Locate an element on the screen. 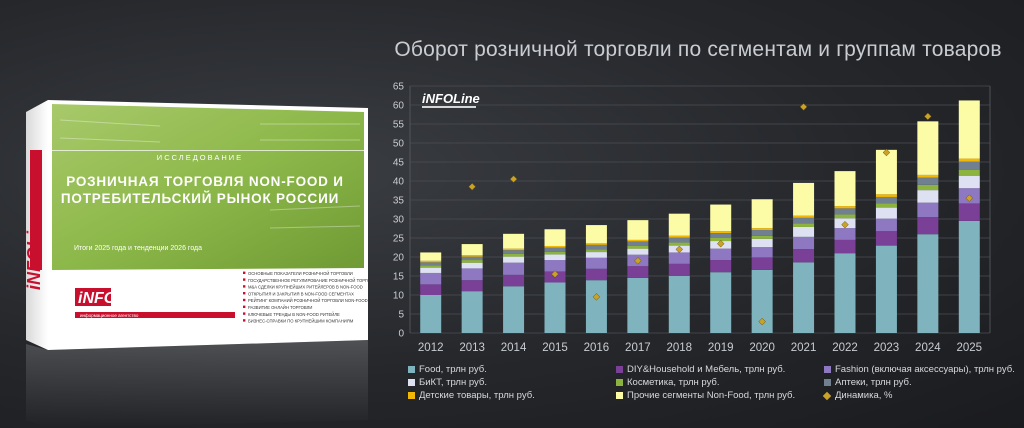  contents-item: КЛЮЧЕВЫЕ ТРЕНДЫ В NON-FOOD РИТЕЙЛЕ is located at coordinates (294, 314).